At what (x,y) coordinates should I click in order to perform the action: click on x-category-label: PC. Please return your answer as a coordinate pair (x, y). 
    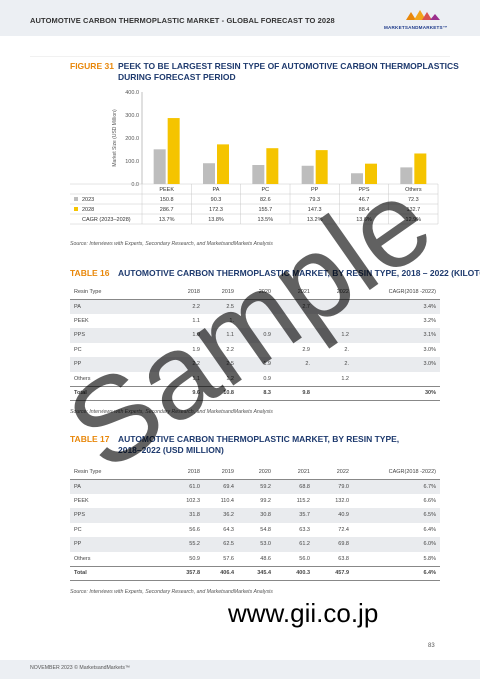
    Looking at the image, I should click on (266, 190).